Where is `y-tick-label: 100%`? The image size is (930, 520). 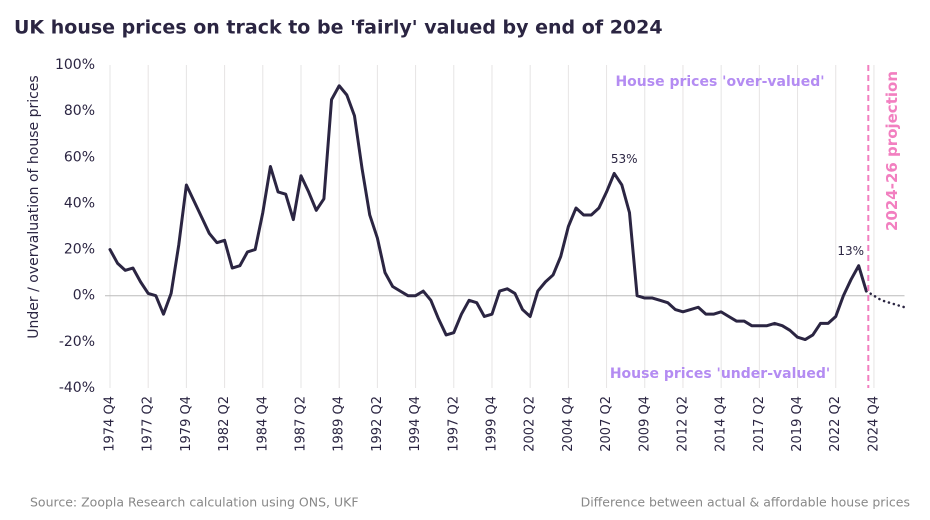 y-tick-label: 100% is located at coordinates (75, 65).